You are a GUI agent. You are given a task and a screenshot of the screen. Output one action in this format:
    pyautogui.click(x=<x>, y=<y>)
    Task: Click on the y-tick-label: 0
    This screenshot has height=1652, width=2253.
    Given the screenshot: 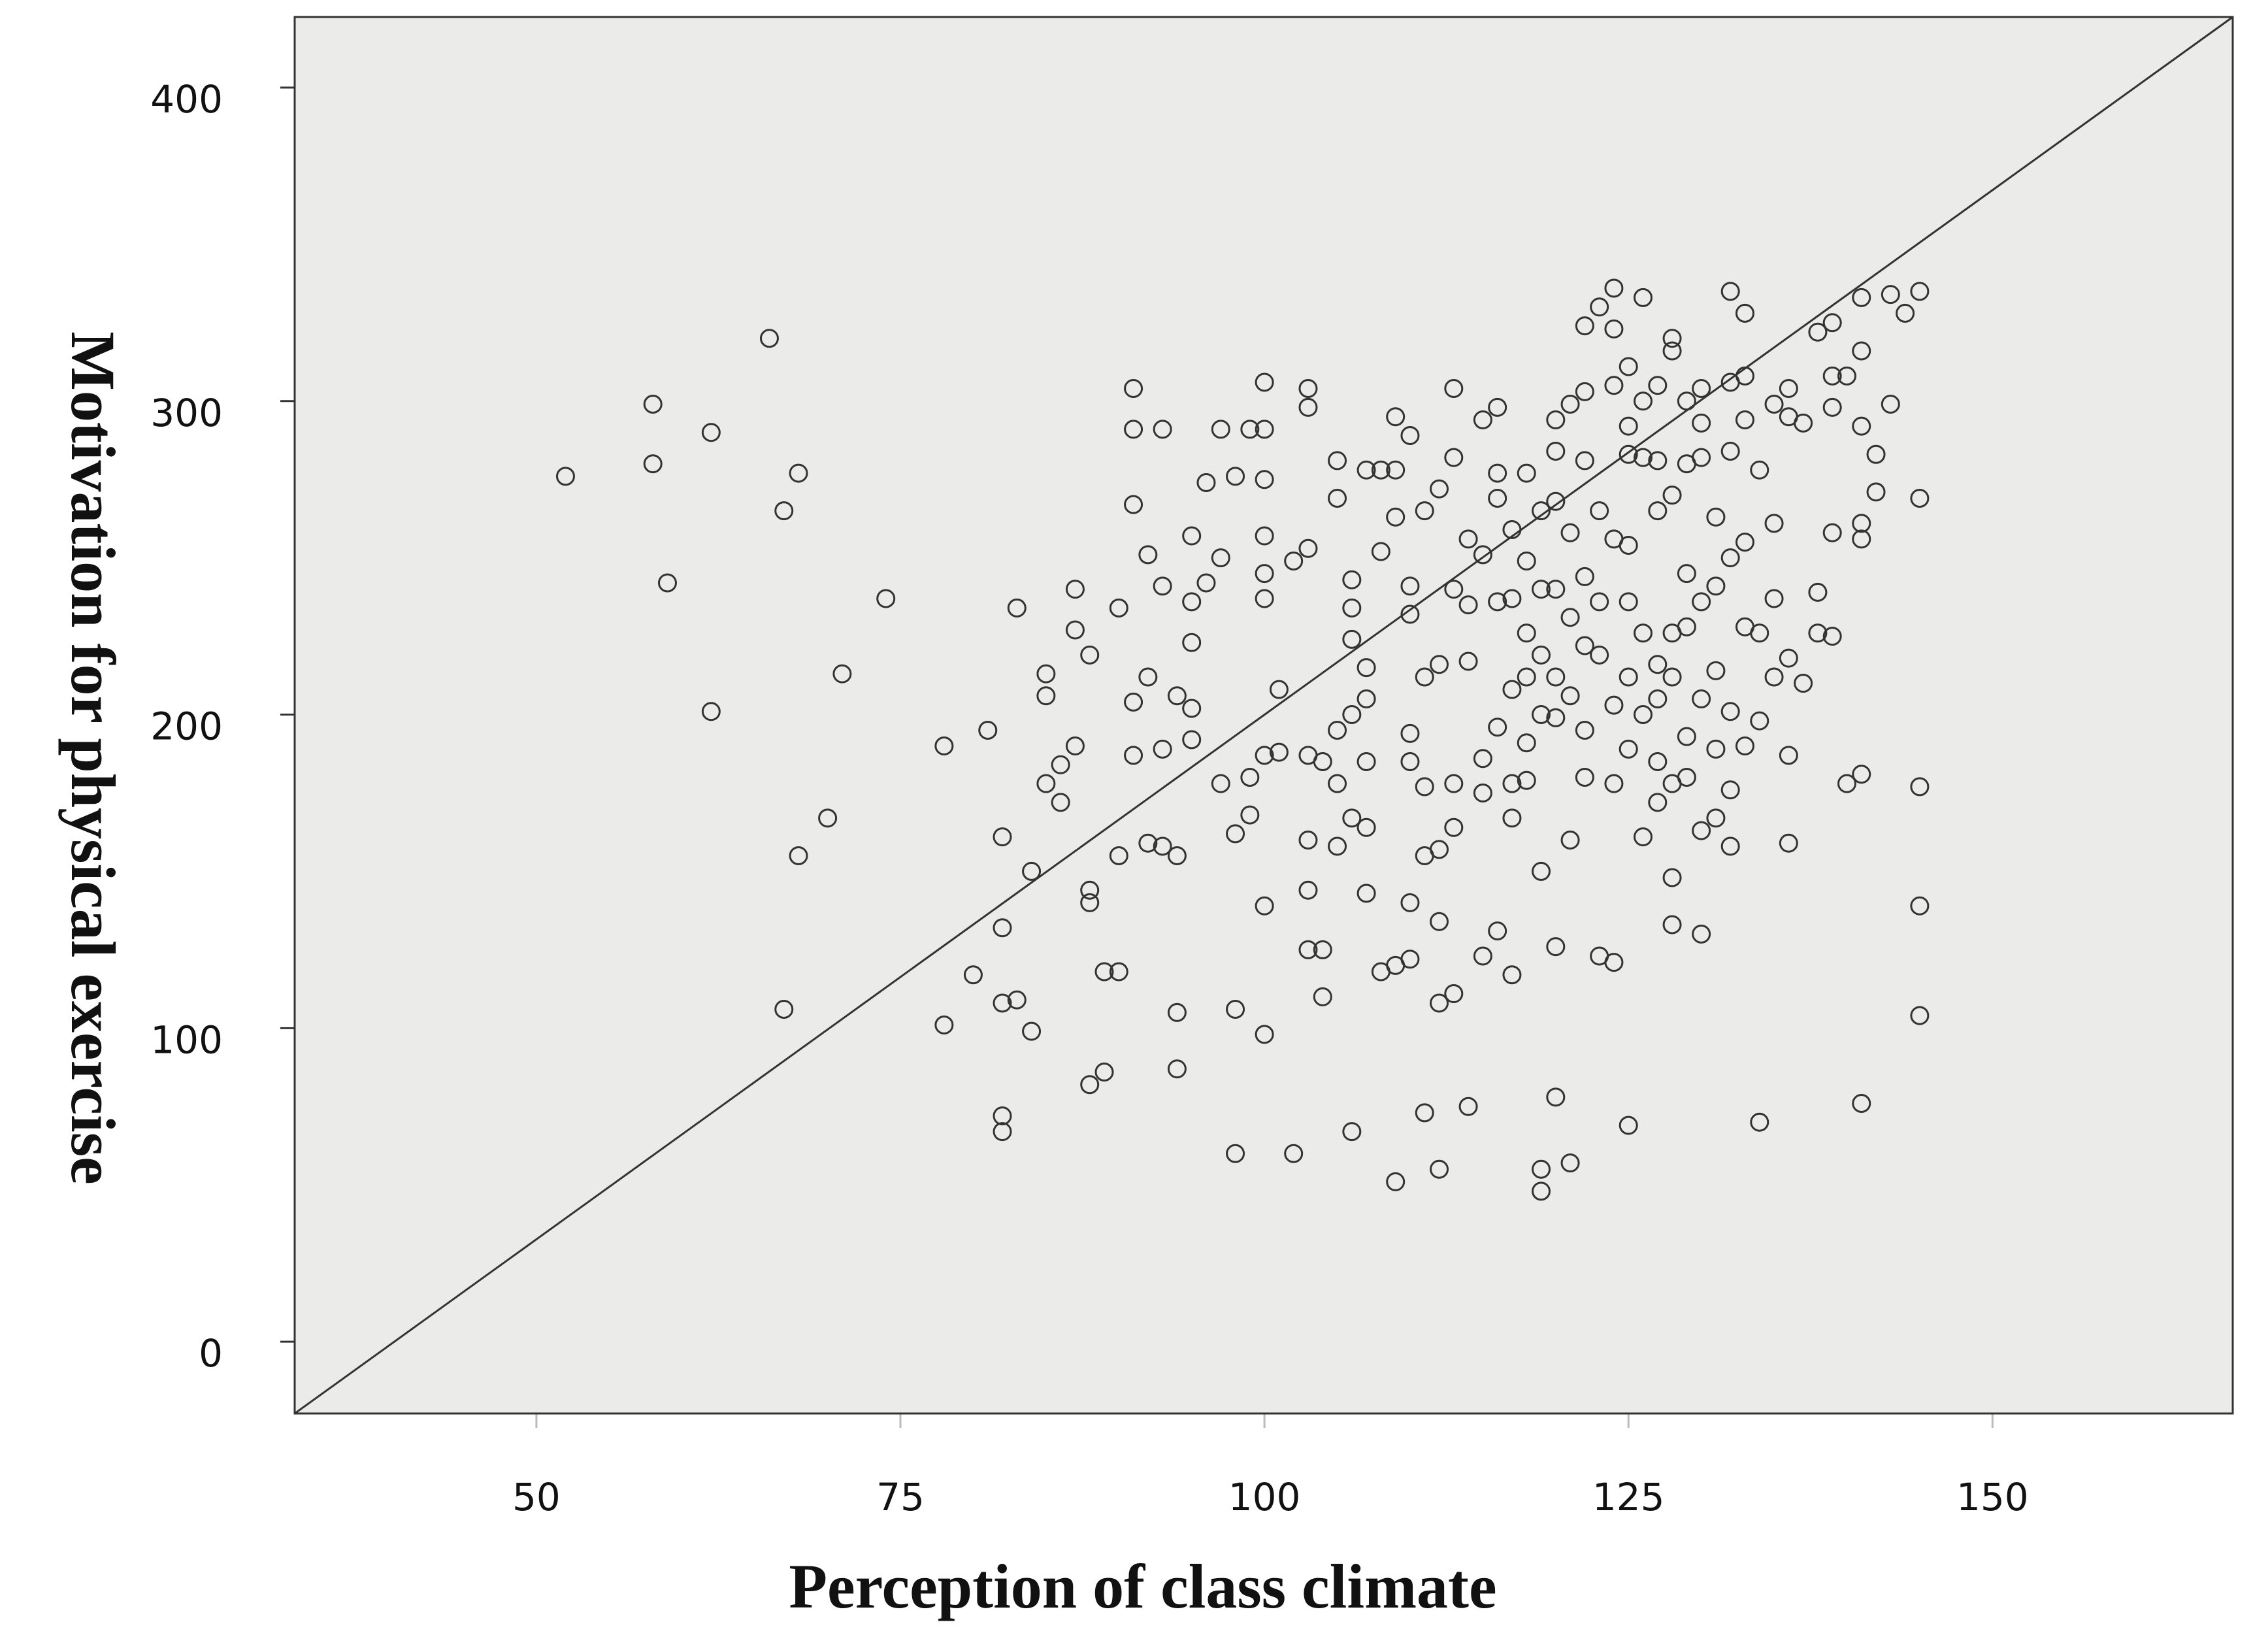 What is the action you would take?
    pyautogui.click(x=211, y=1353)
    